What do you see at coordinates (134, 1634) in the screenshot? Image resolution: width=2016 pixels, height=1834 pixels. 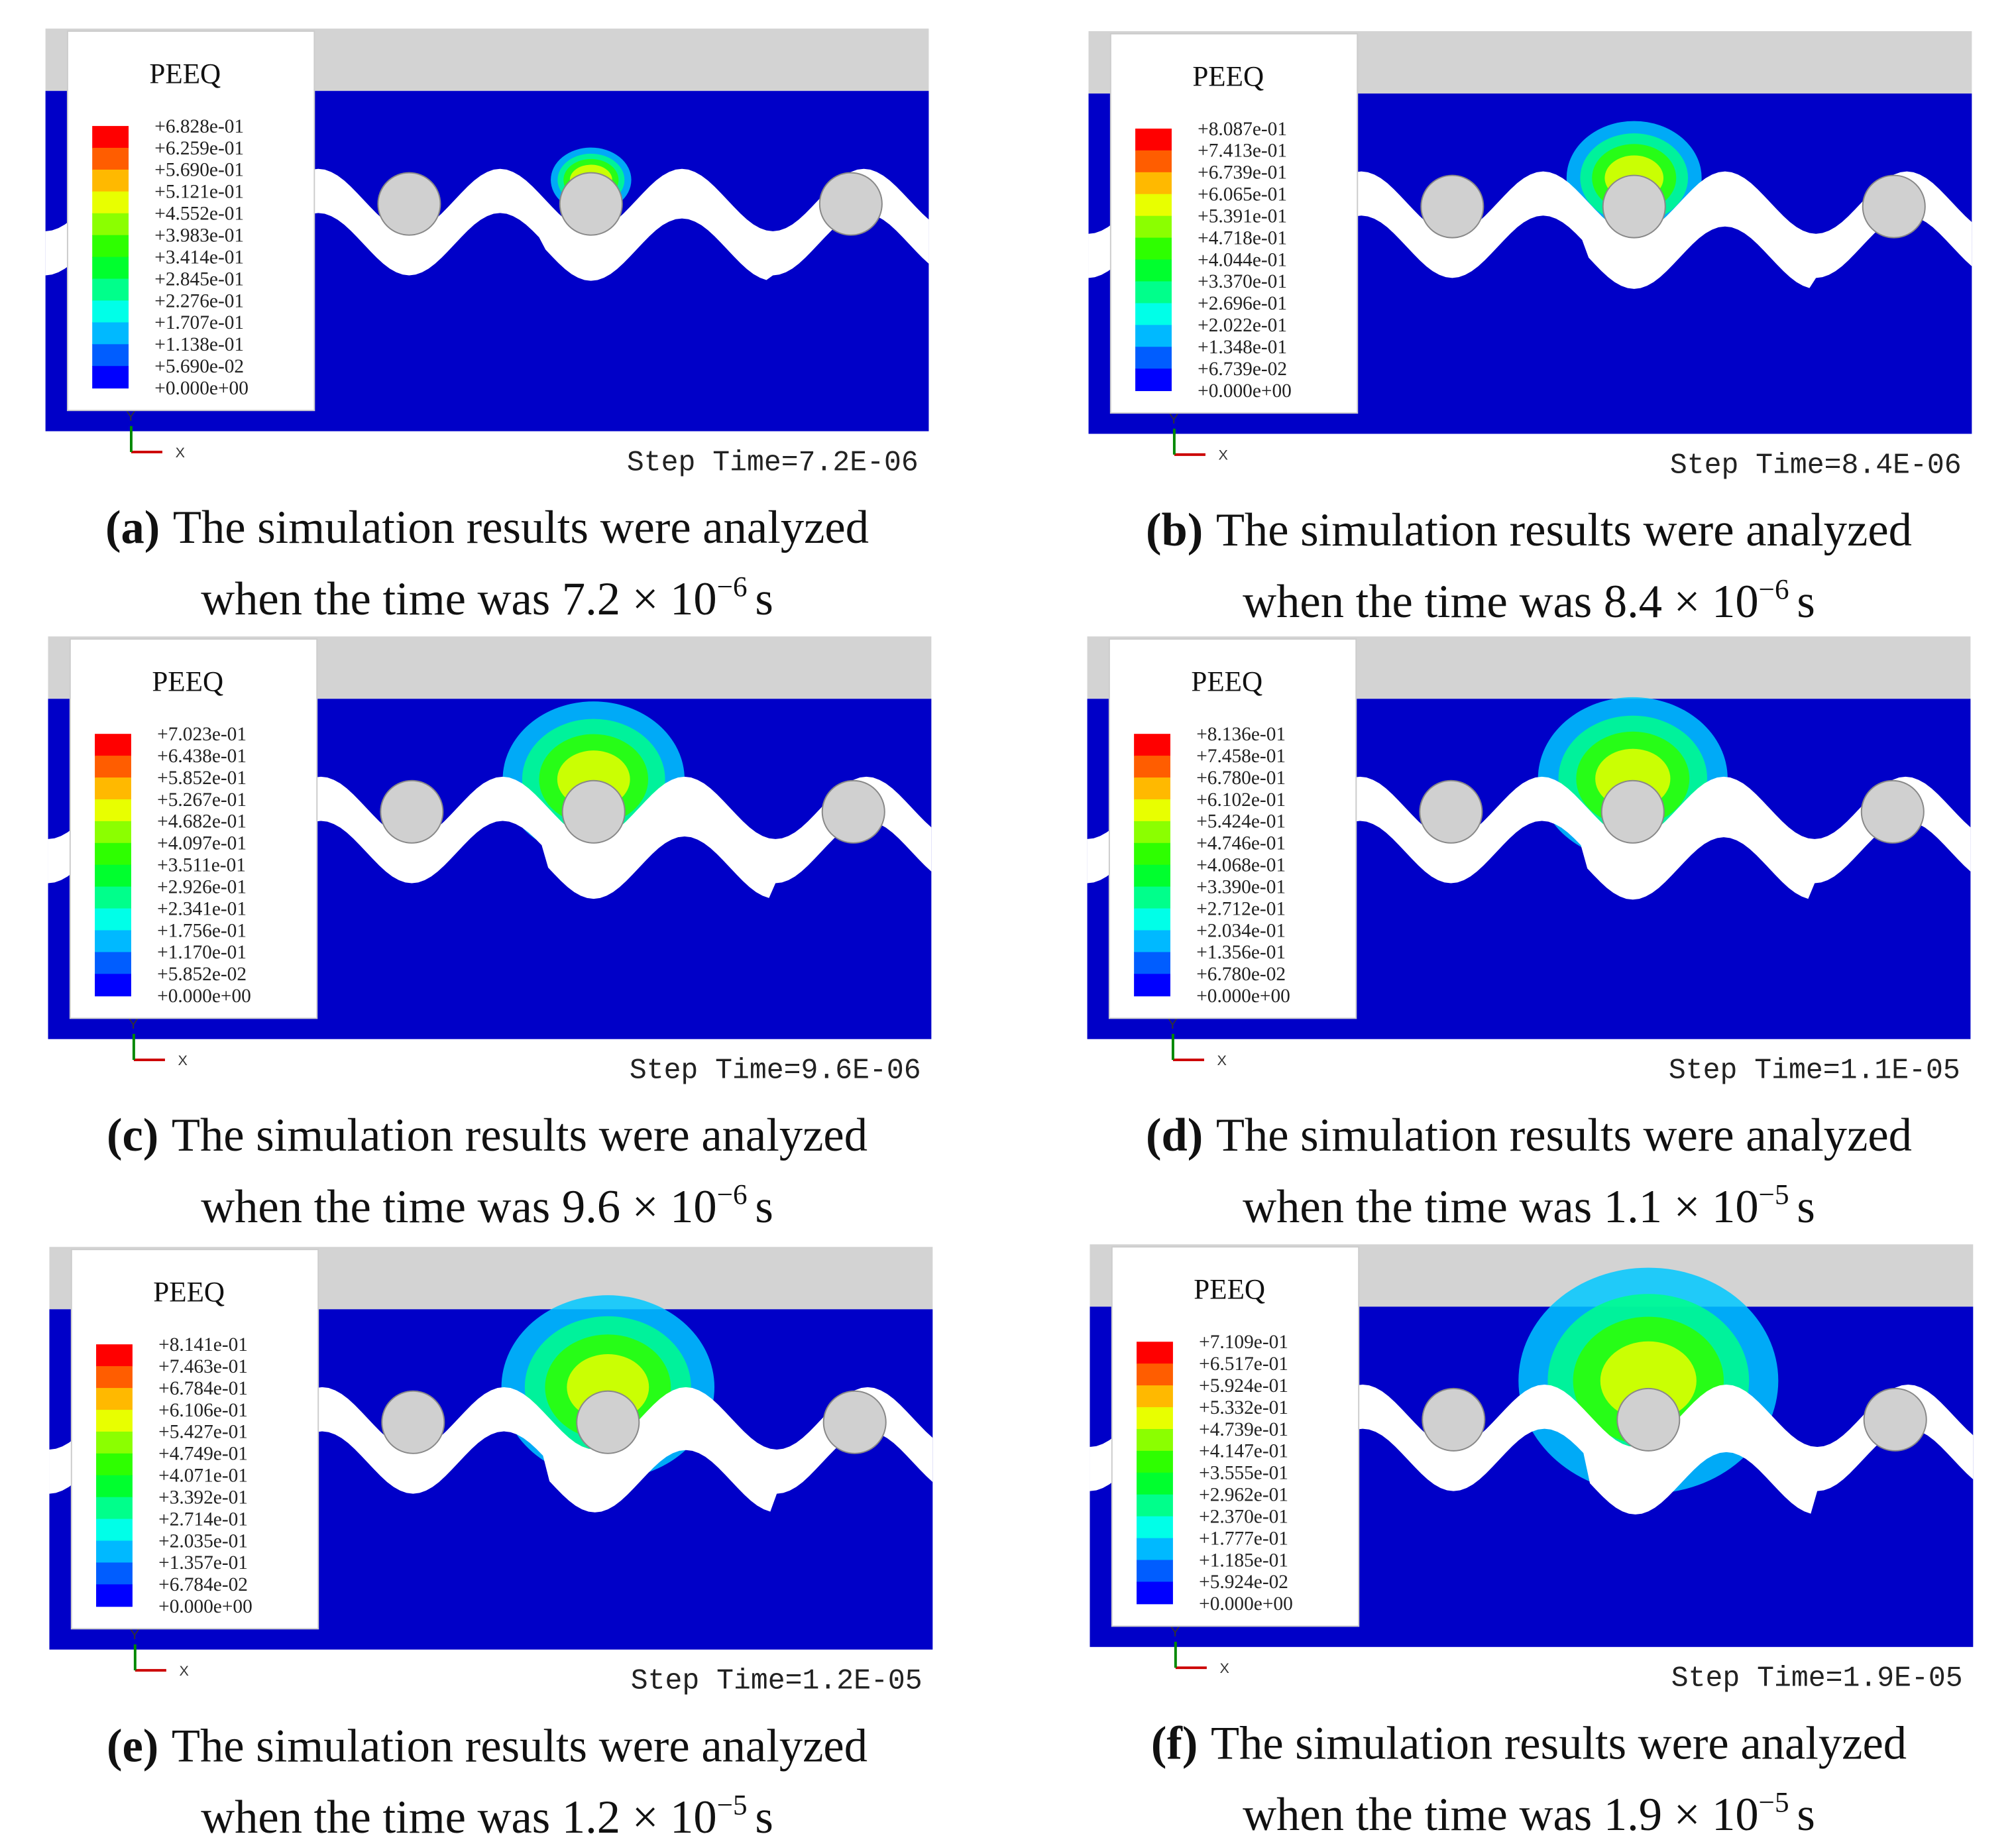 I see `triad-y-label: Y` at bounding box center [134, 1634].